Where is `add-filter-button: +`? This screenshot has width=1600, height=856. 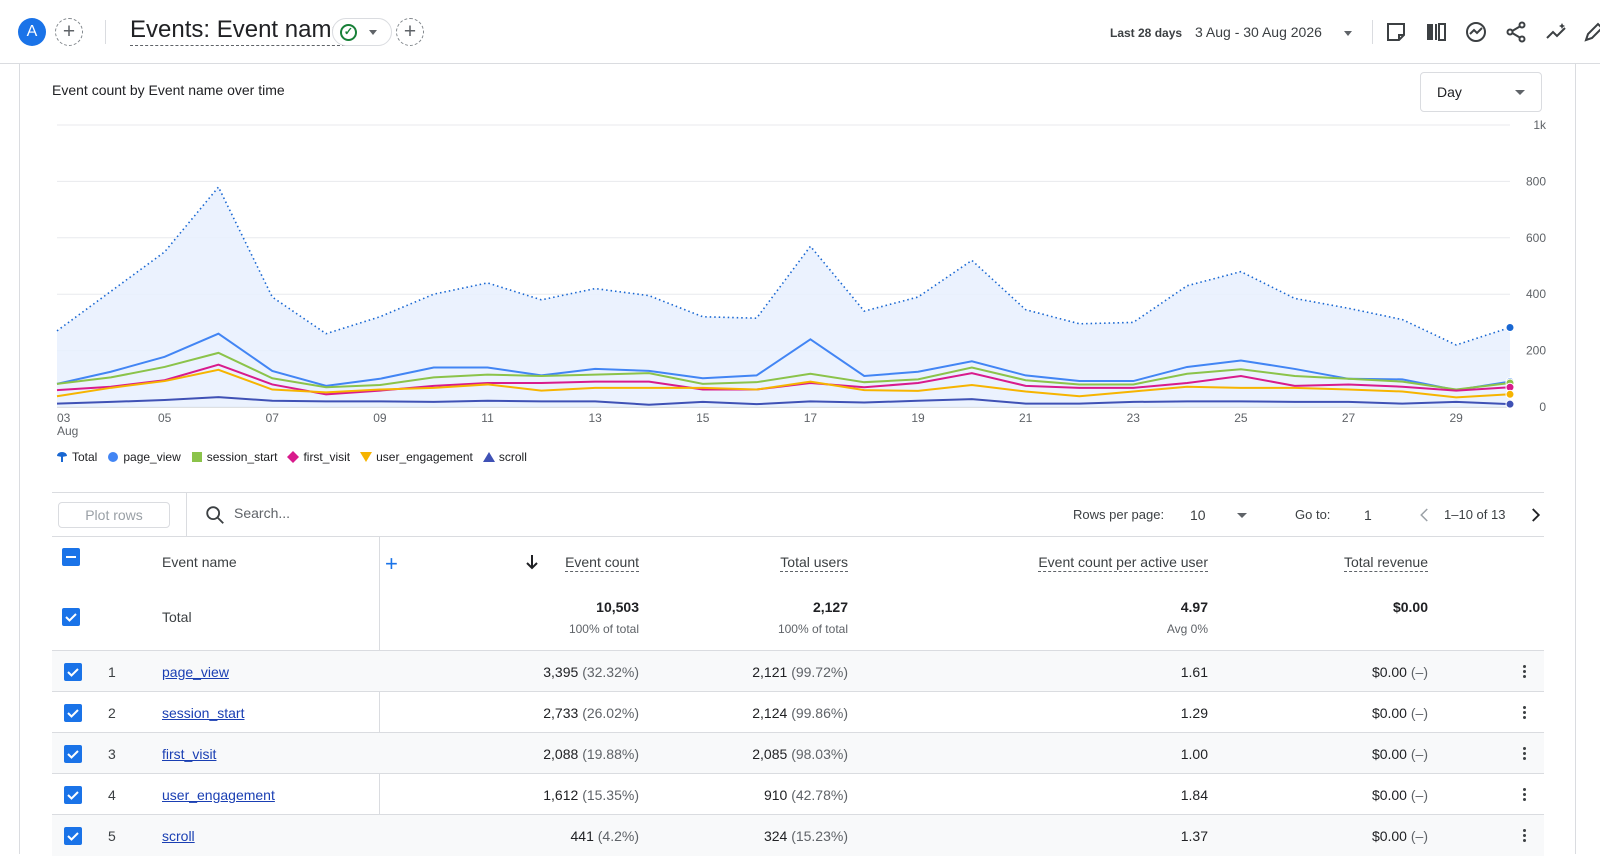
add-filter-button: + is located at coordinates (410, 32).